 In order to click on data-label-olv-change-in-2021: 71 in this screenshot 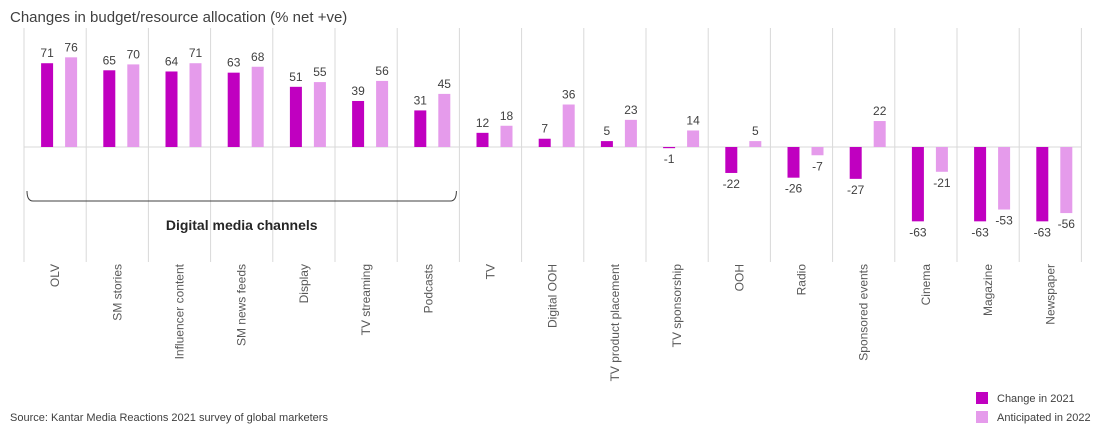, I will do `click(47, 53)`.